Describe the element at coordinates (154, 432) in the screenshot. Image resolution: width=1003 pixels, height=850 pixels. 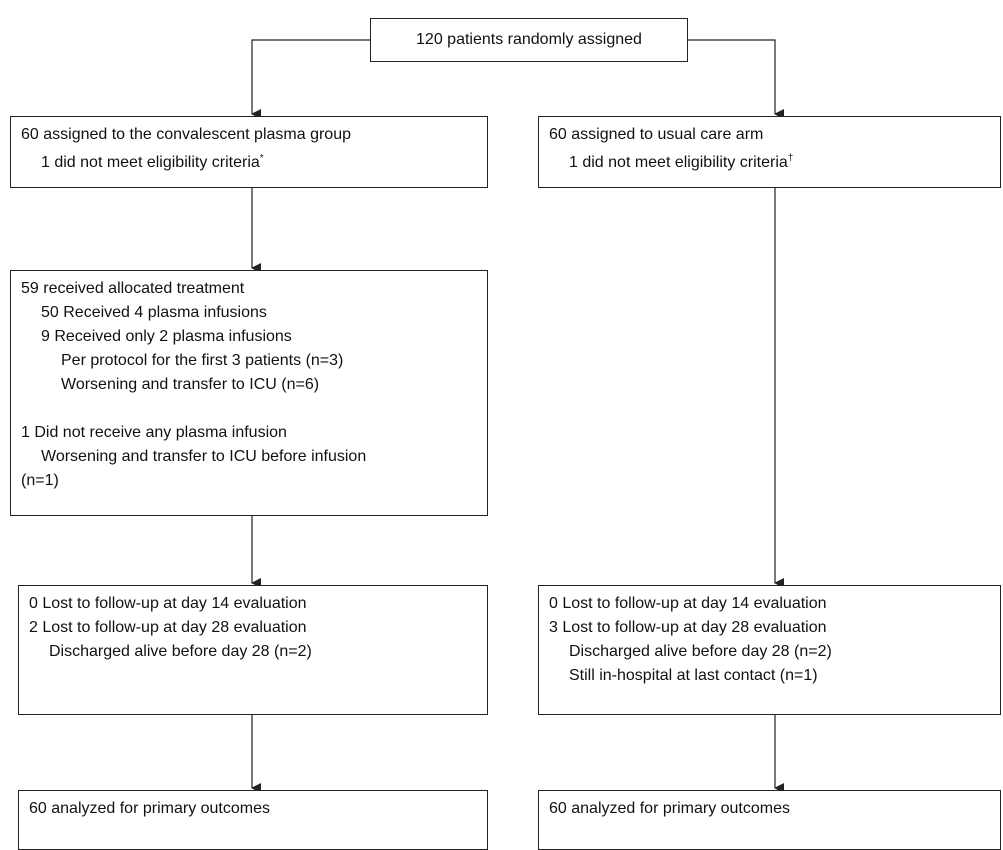
I see `node-line: 1 Did not receive any plasma infusion` at that location.